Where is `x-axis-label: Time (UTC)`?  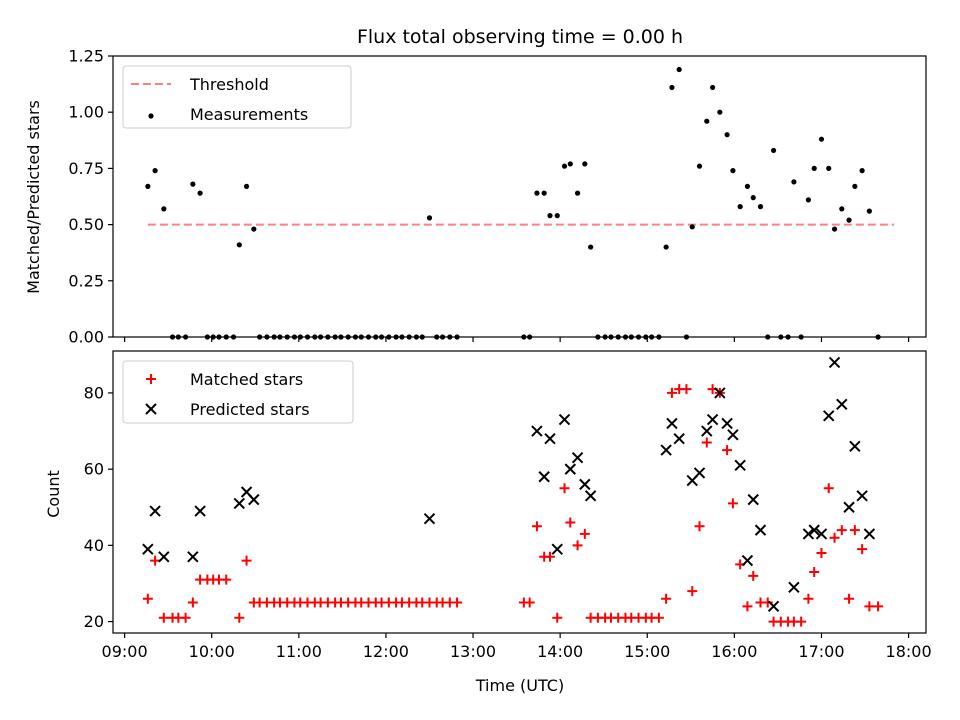 x-axis-label: Time (UTC) is located at coordinates (519, 685).